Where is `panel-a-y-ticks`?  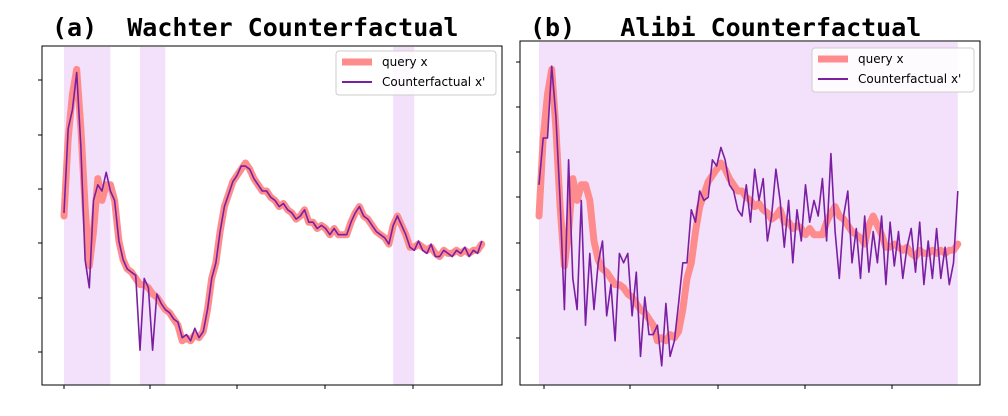 panel-a-y-ticks is located at coordinates (40, 216).